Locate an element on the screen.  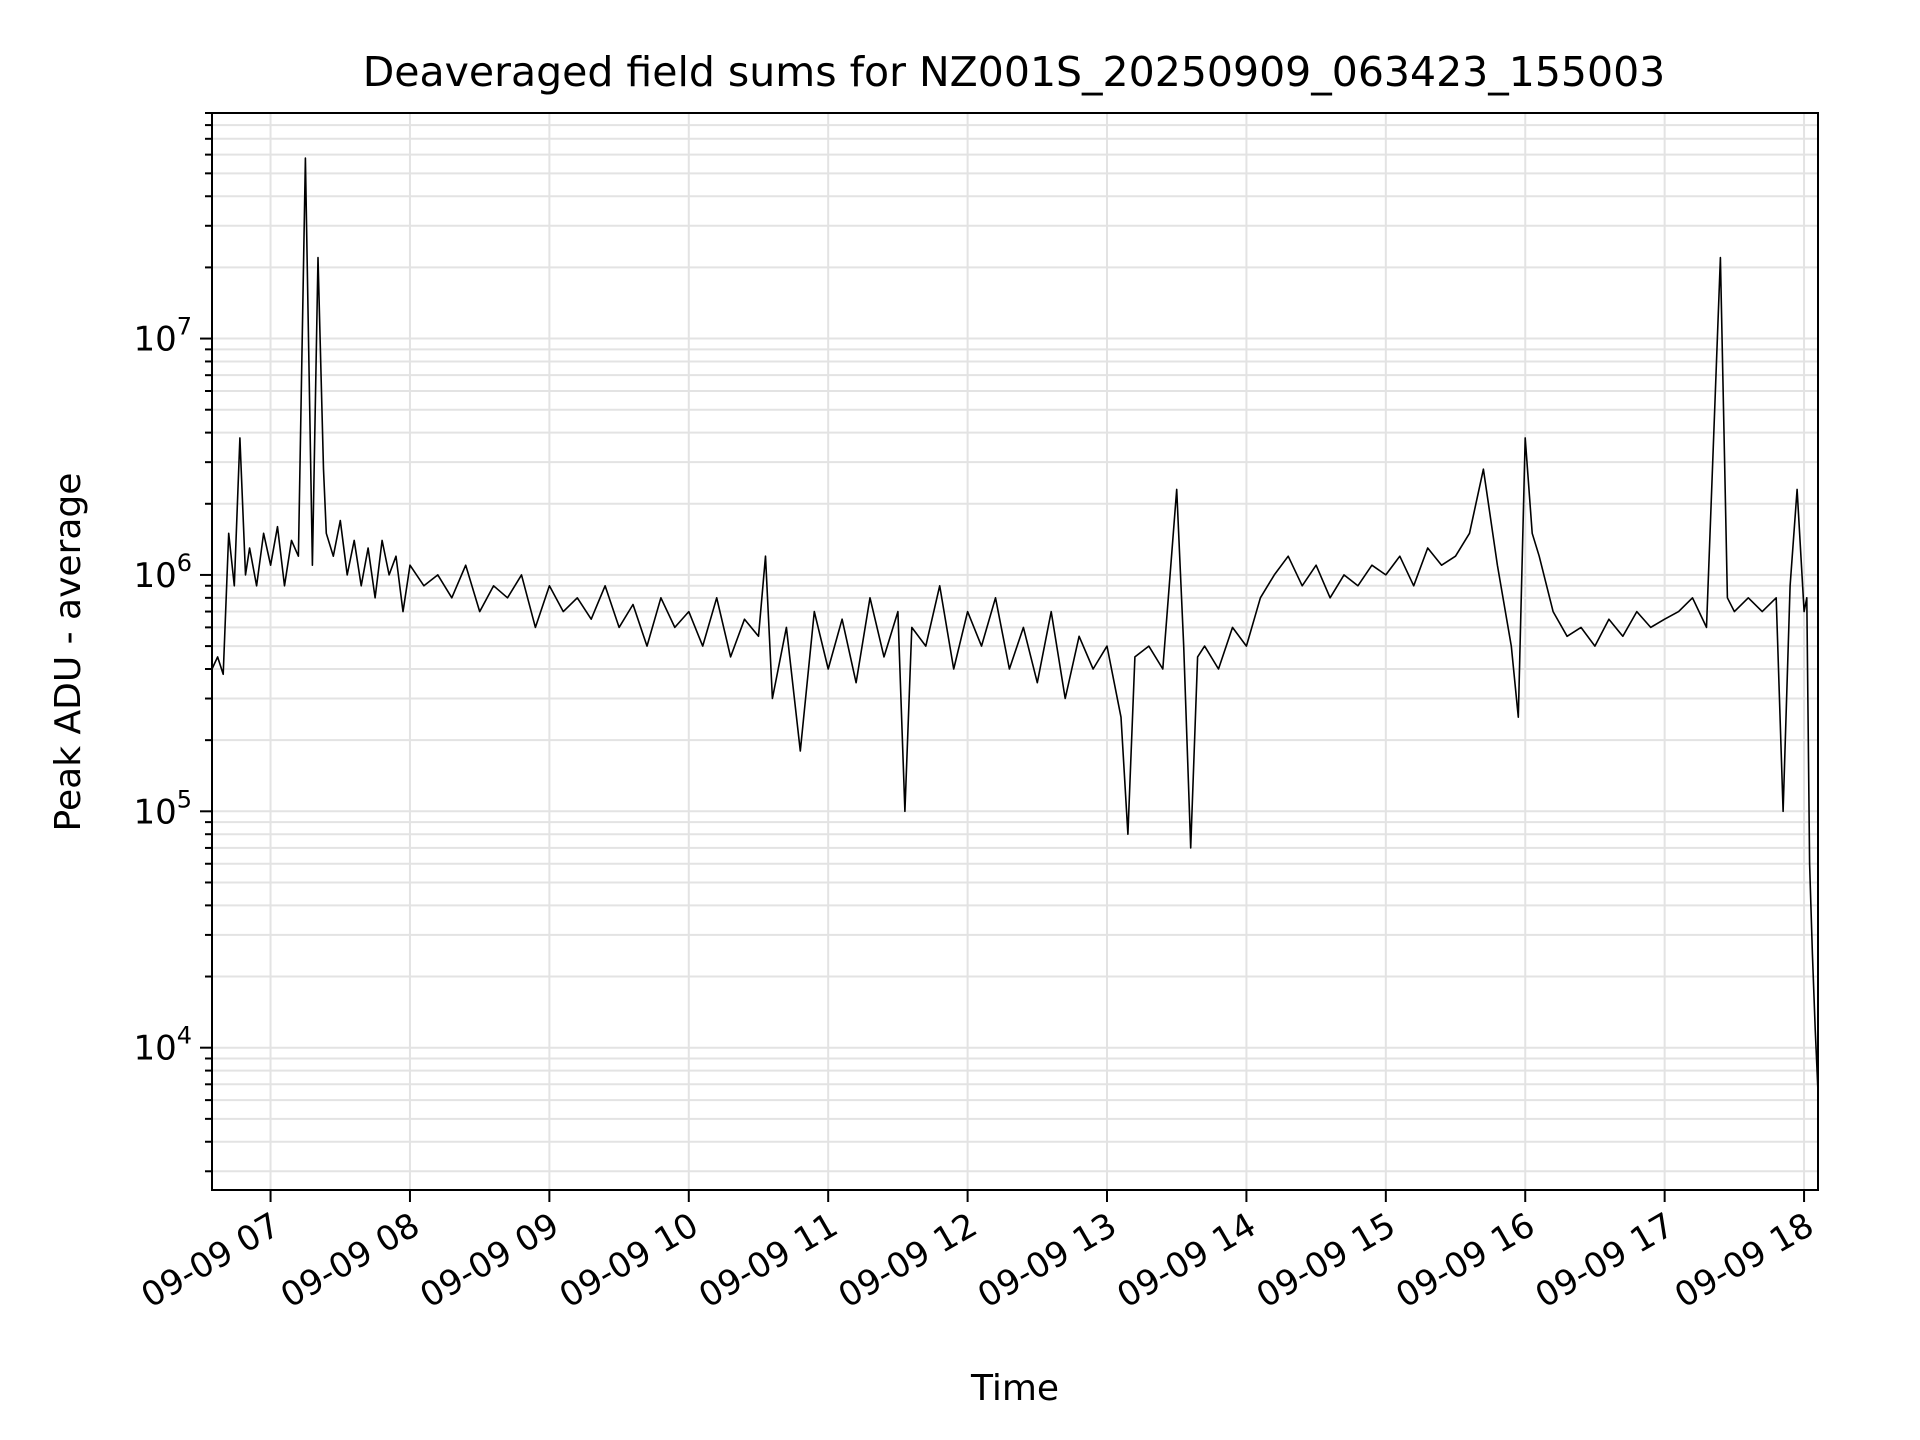
y-tick-label: 10⁶ is located at coordinates (162, 572).